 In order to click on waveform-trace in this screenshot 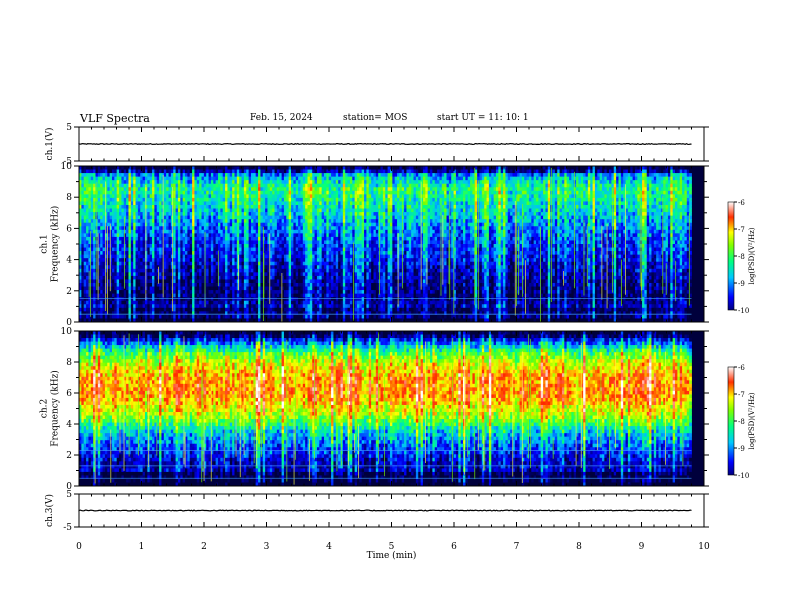, I will do `click(385, 144)`.